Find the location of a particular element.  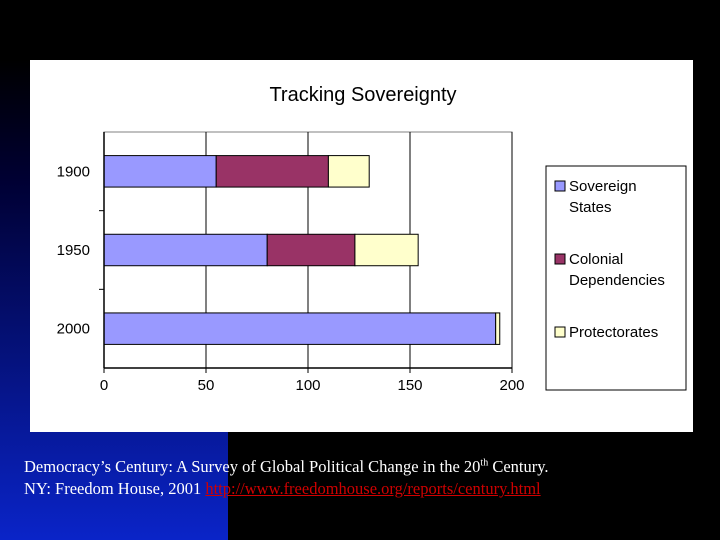

legend-label: Protectorates is located at coordinates (613, 332).